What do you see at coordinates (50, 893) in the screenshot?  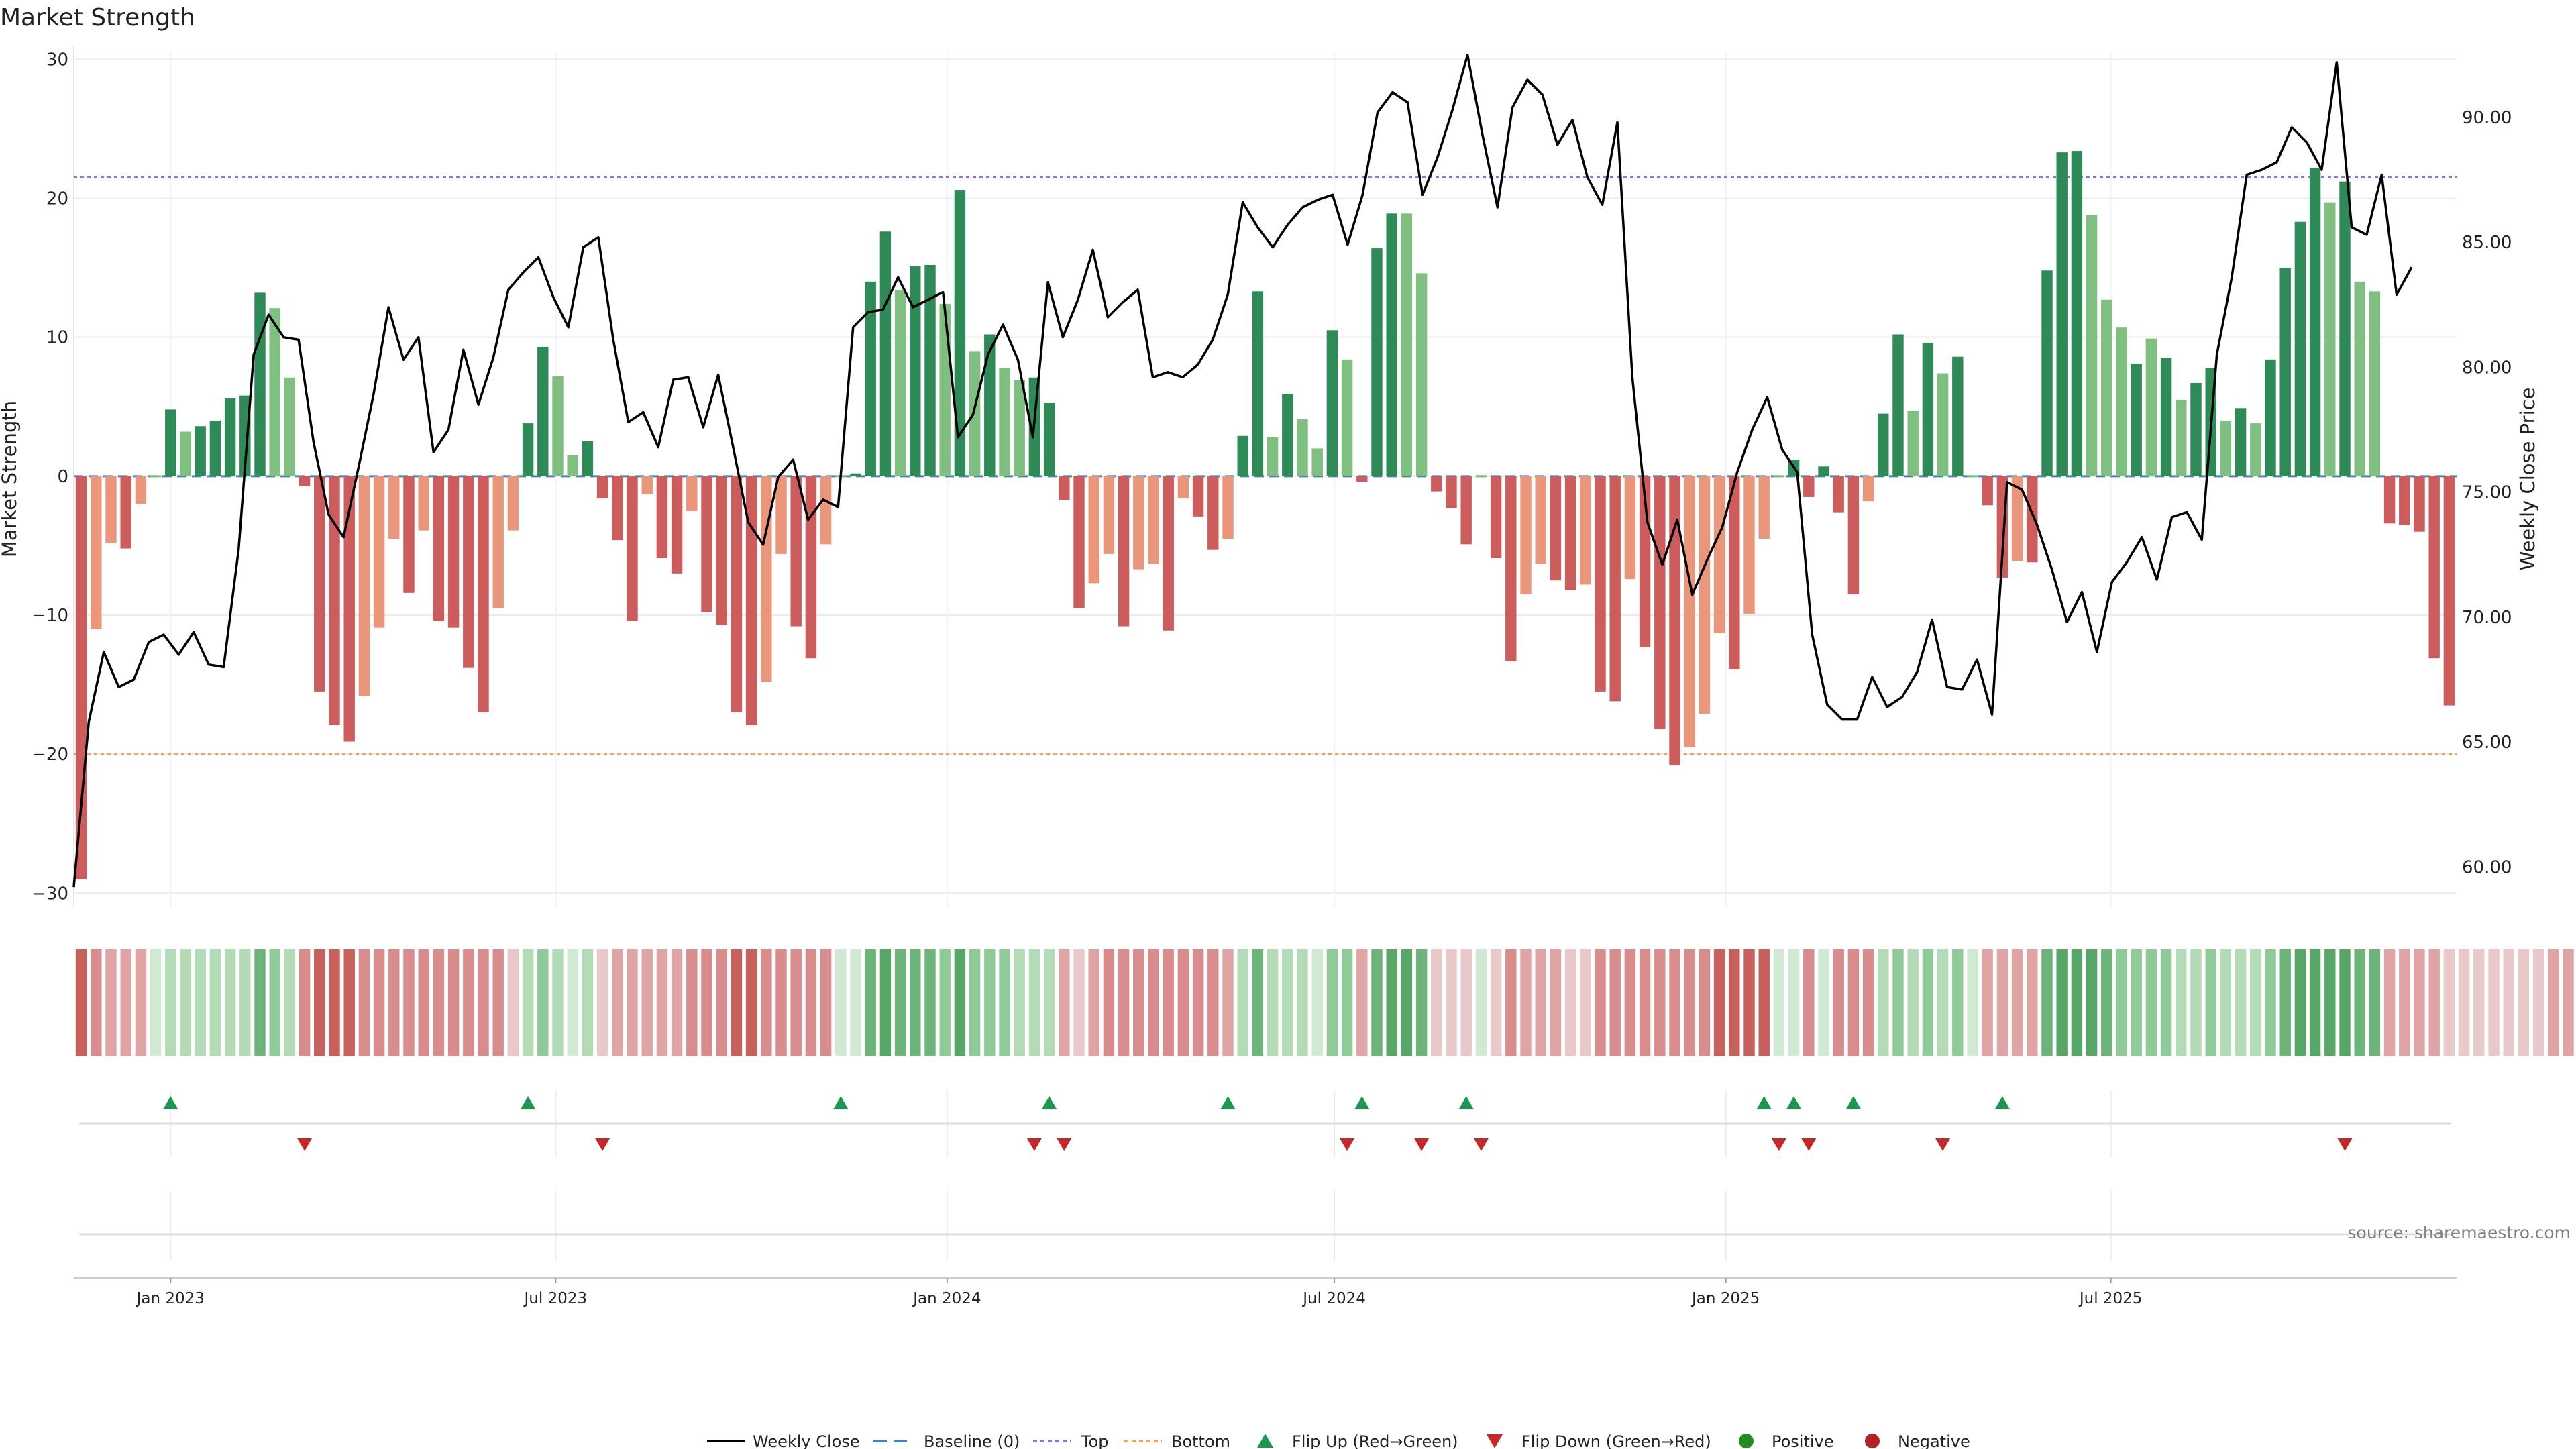 I see `y-tick-left-label: −30` at bounding box center [50, 893].